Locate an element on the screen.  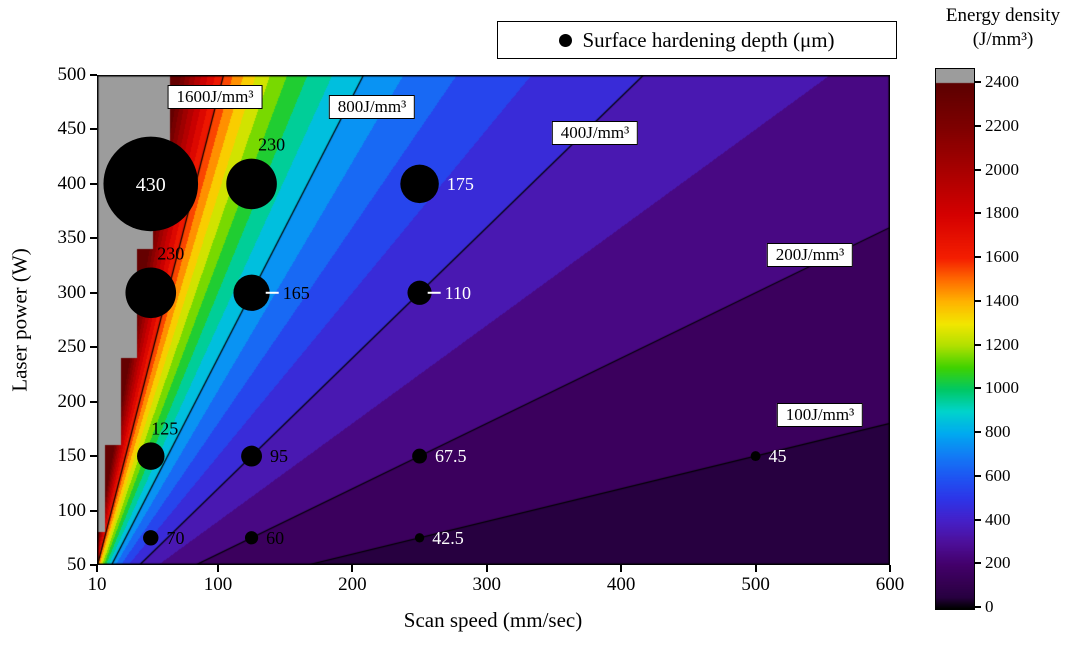
colorbar-gradient is located at coordinates (955, 339).